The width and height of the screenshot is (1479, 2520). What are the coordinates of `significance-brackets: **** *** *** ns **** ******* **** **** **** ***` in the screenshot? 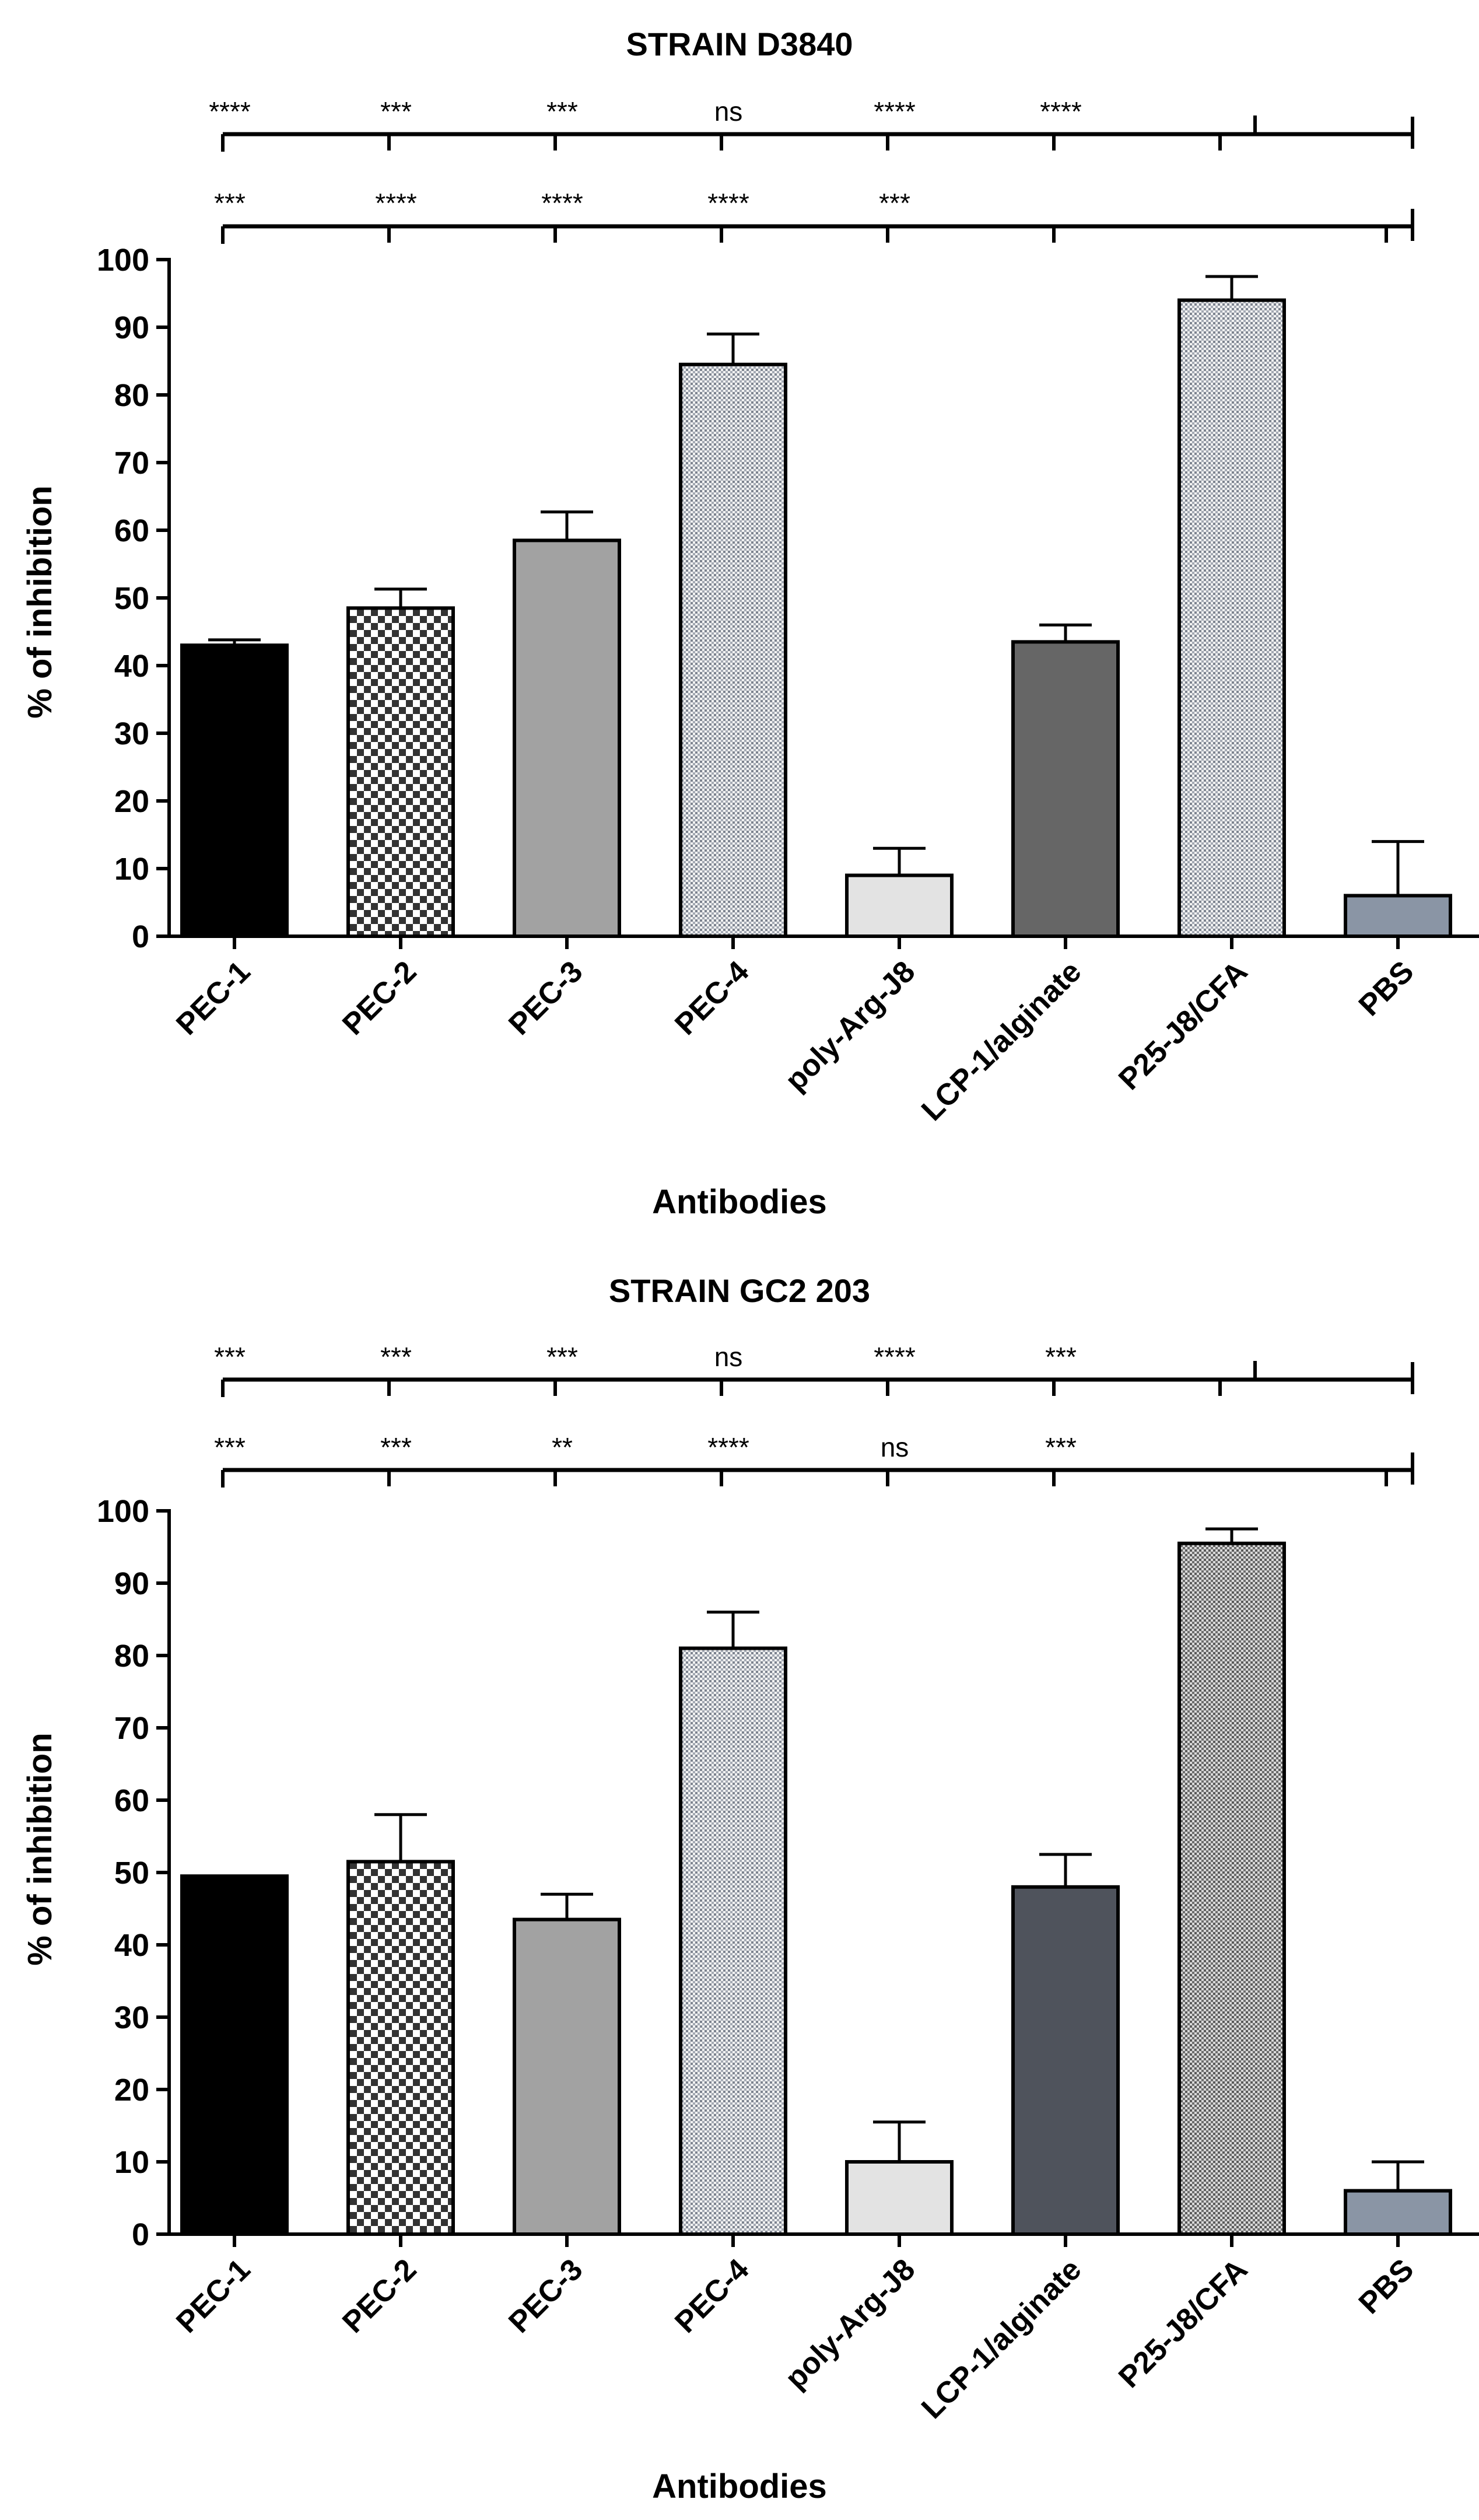 It's located at (812, 170).